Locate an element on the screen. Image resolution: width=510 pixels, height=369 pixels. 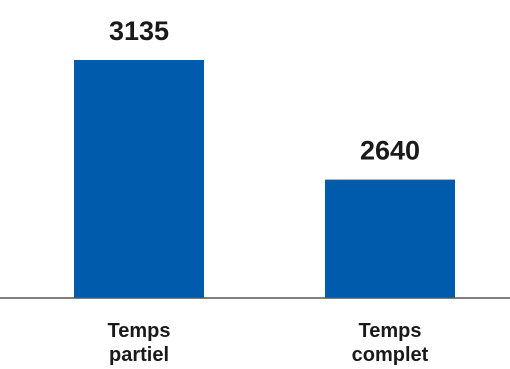
category-label-1-line-2: partiel is located at coordinates (139, 355).